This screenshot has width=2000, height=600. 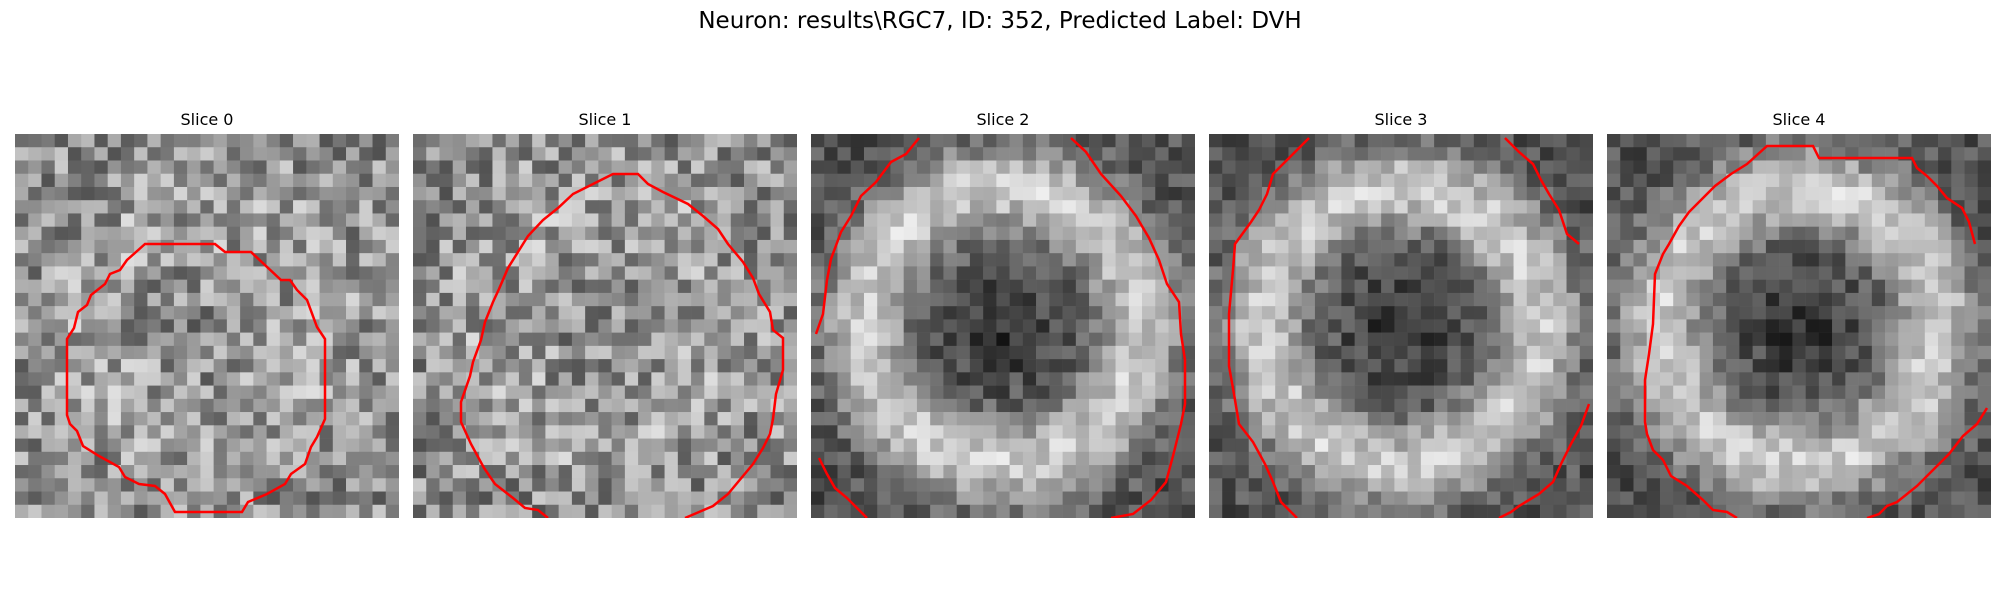 I want to click on slice-1-image, so click(x=605, y=326).